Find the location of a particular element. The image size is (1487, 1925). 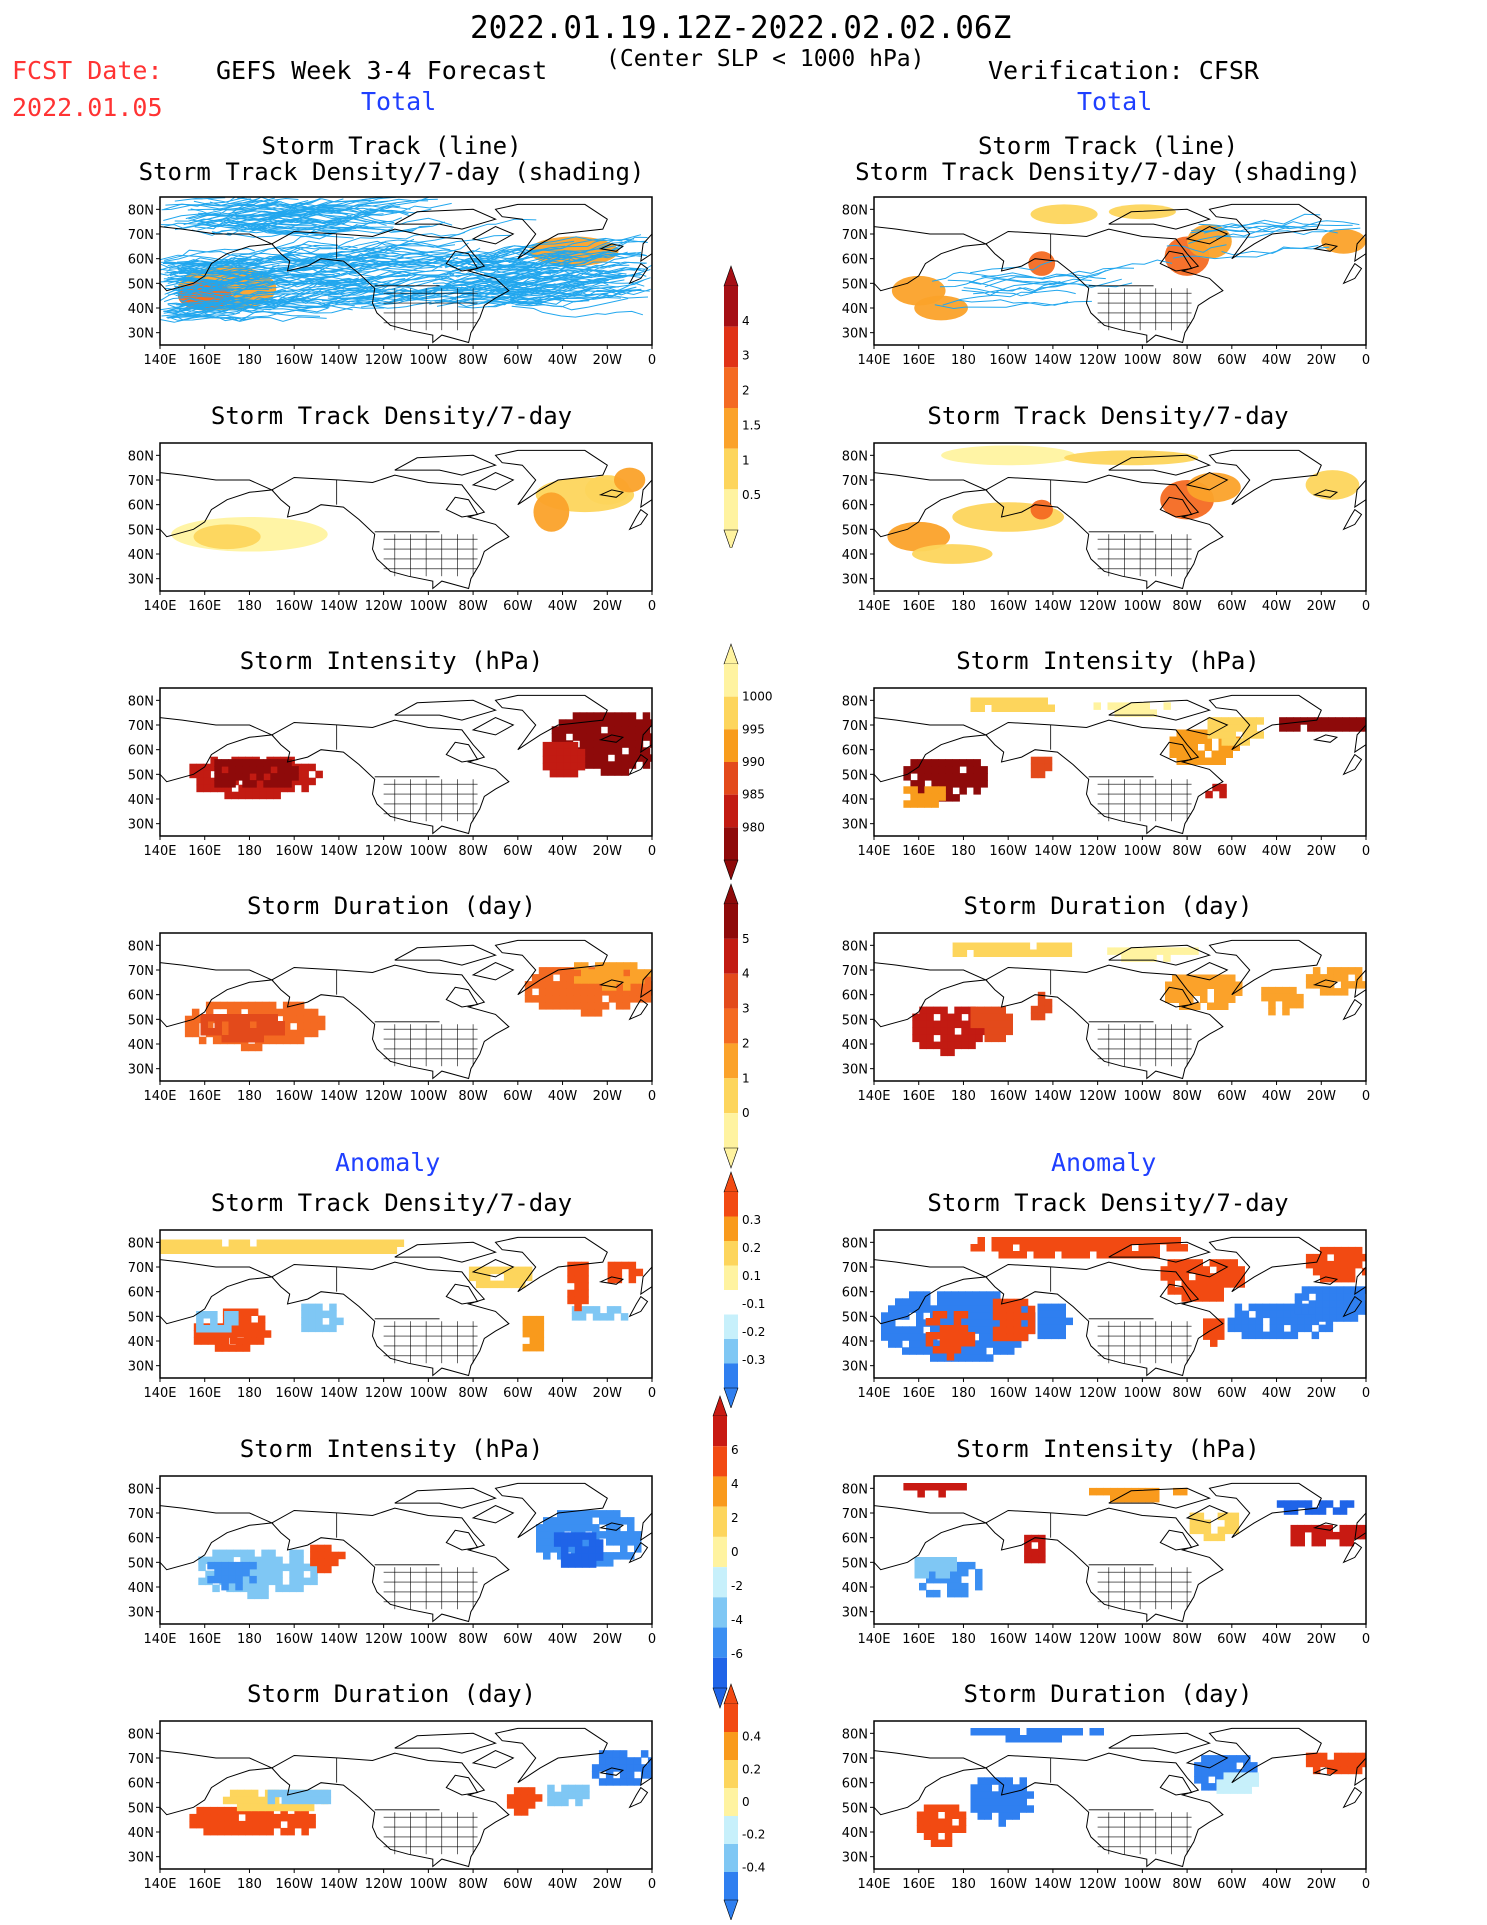

lon-tick-label: 180 is located at coordinates (249, 1096).